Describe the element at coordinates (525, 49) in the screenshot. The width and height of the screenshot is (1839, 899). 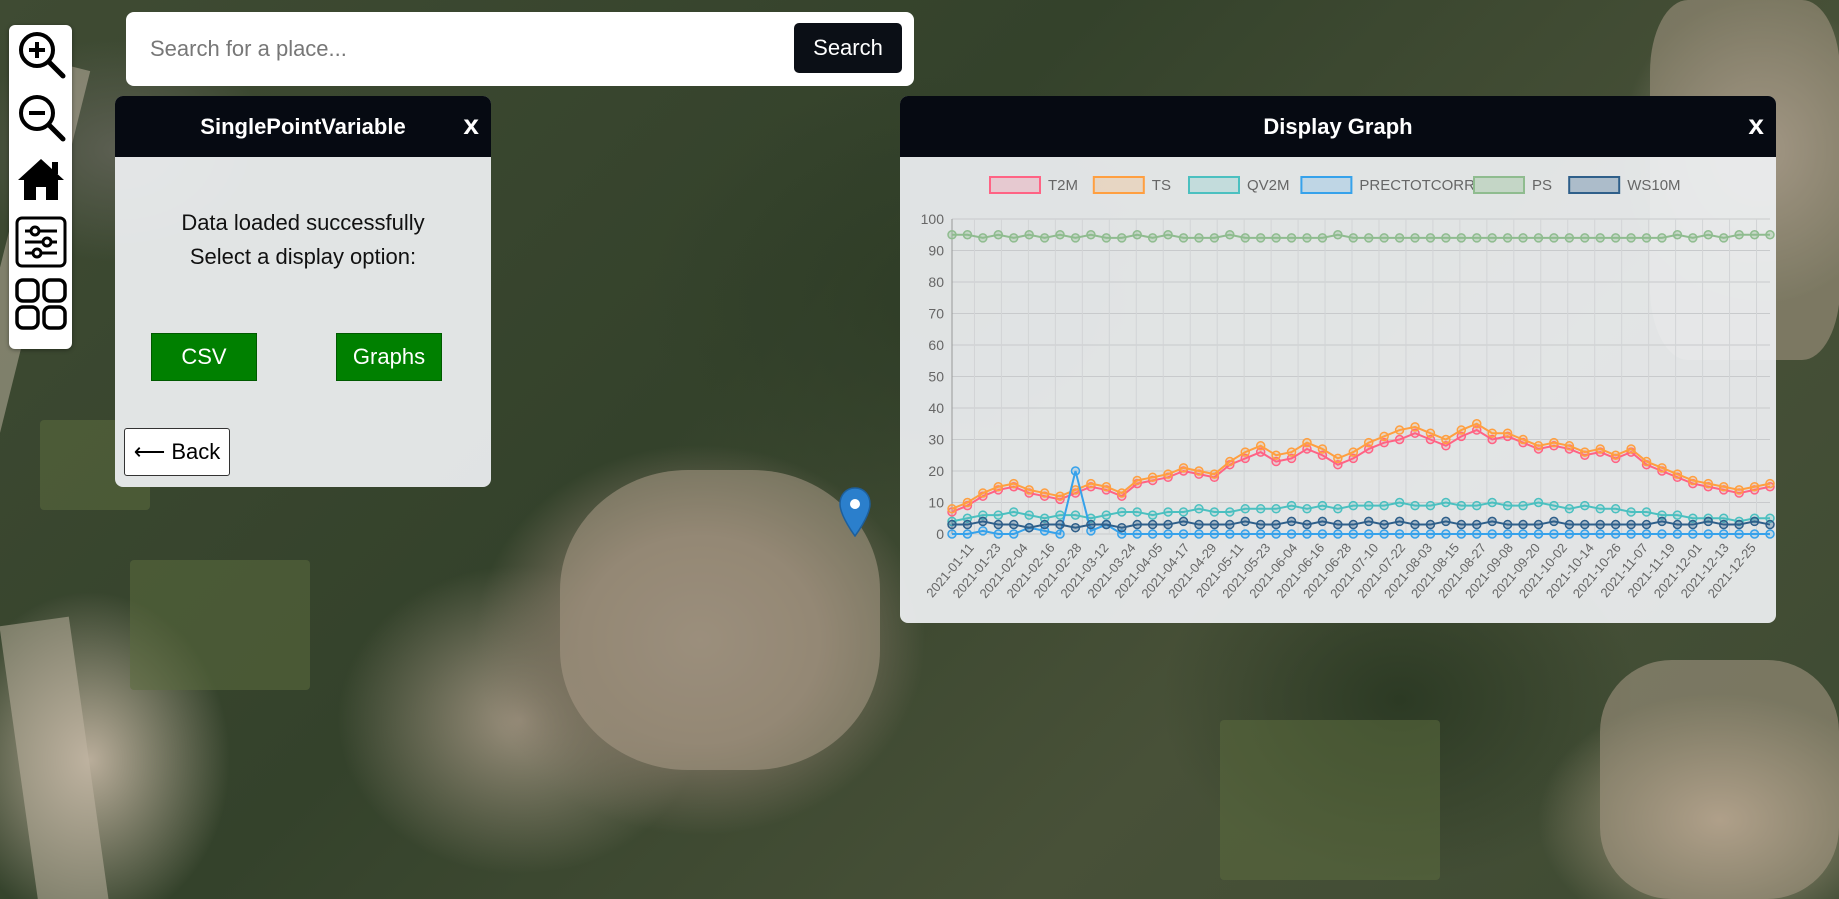
I see `search-input` at that location.